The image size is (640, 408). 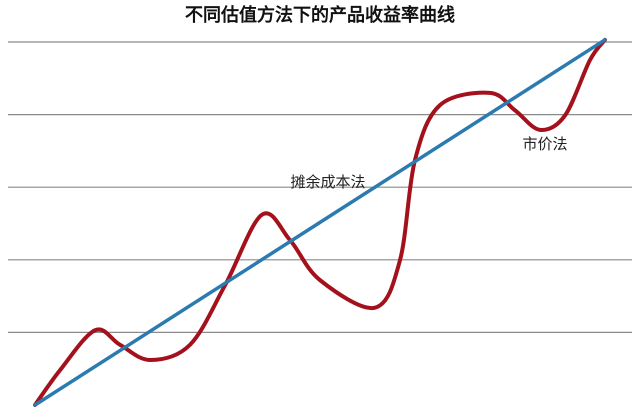 What do you see at coordinates (327, 182) in the screenshot?
I see `series-label: 摊余成本法` at bounding box center [327, 182].